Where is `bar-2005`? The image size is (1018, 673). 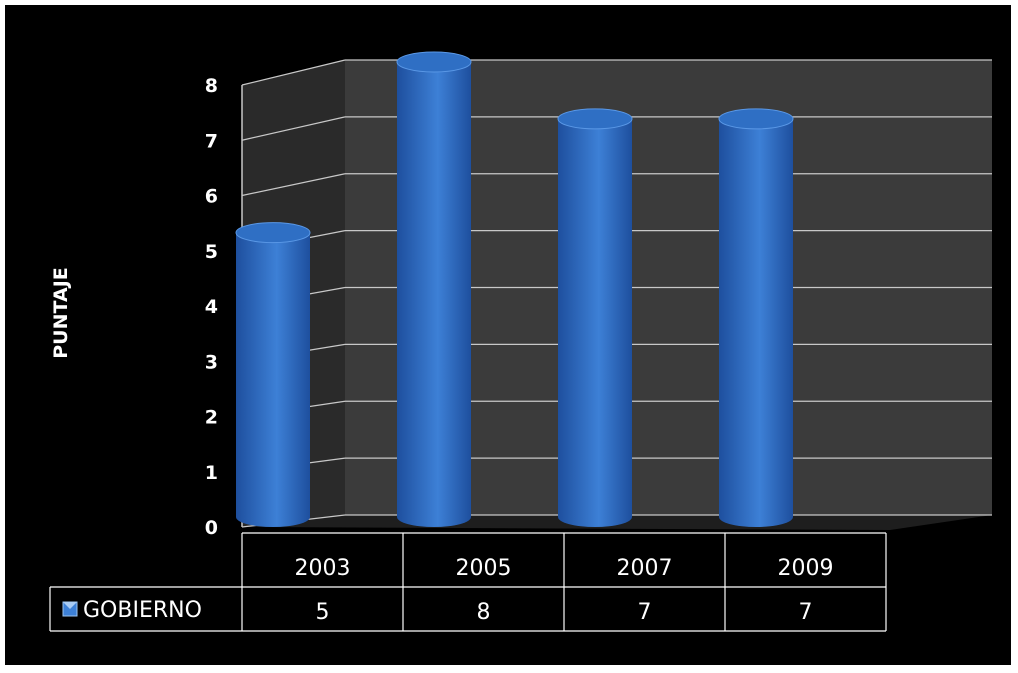 bar-2005 is located at coordinates (434, 289).